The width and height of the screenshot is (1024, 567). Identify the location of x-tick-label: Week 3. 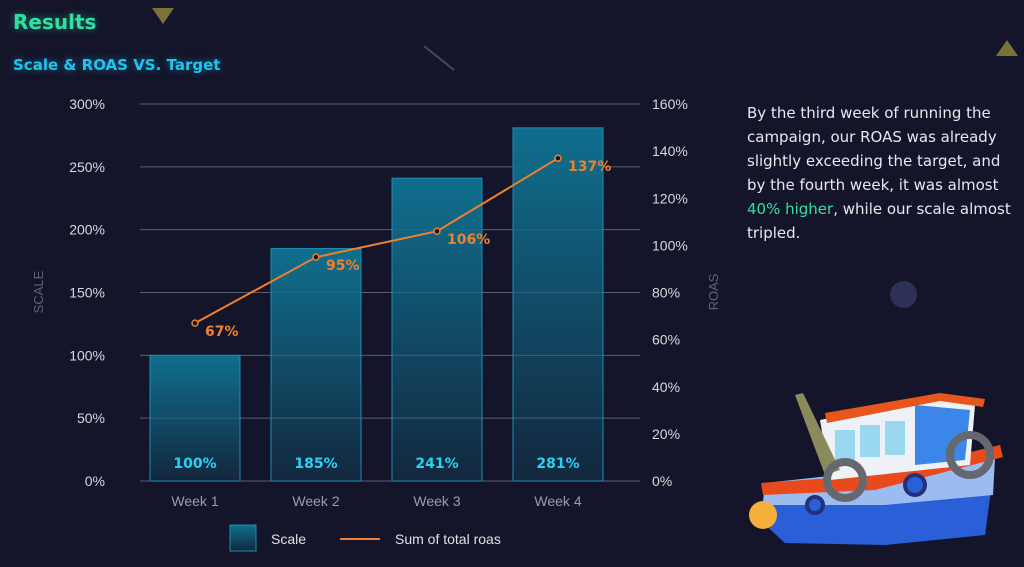
(436, 501).